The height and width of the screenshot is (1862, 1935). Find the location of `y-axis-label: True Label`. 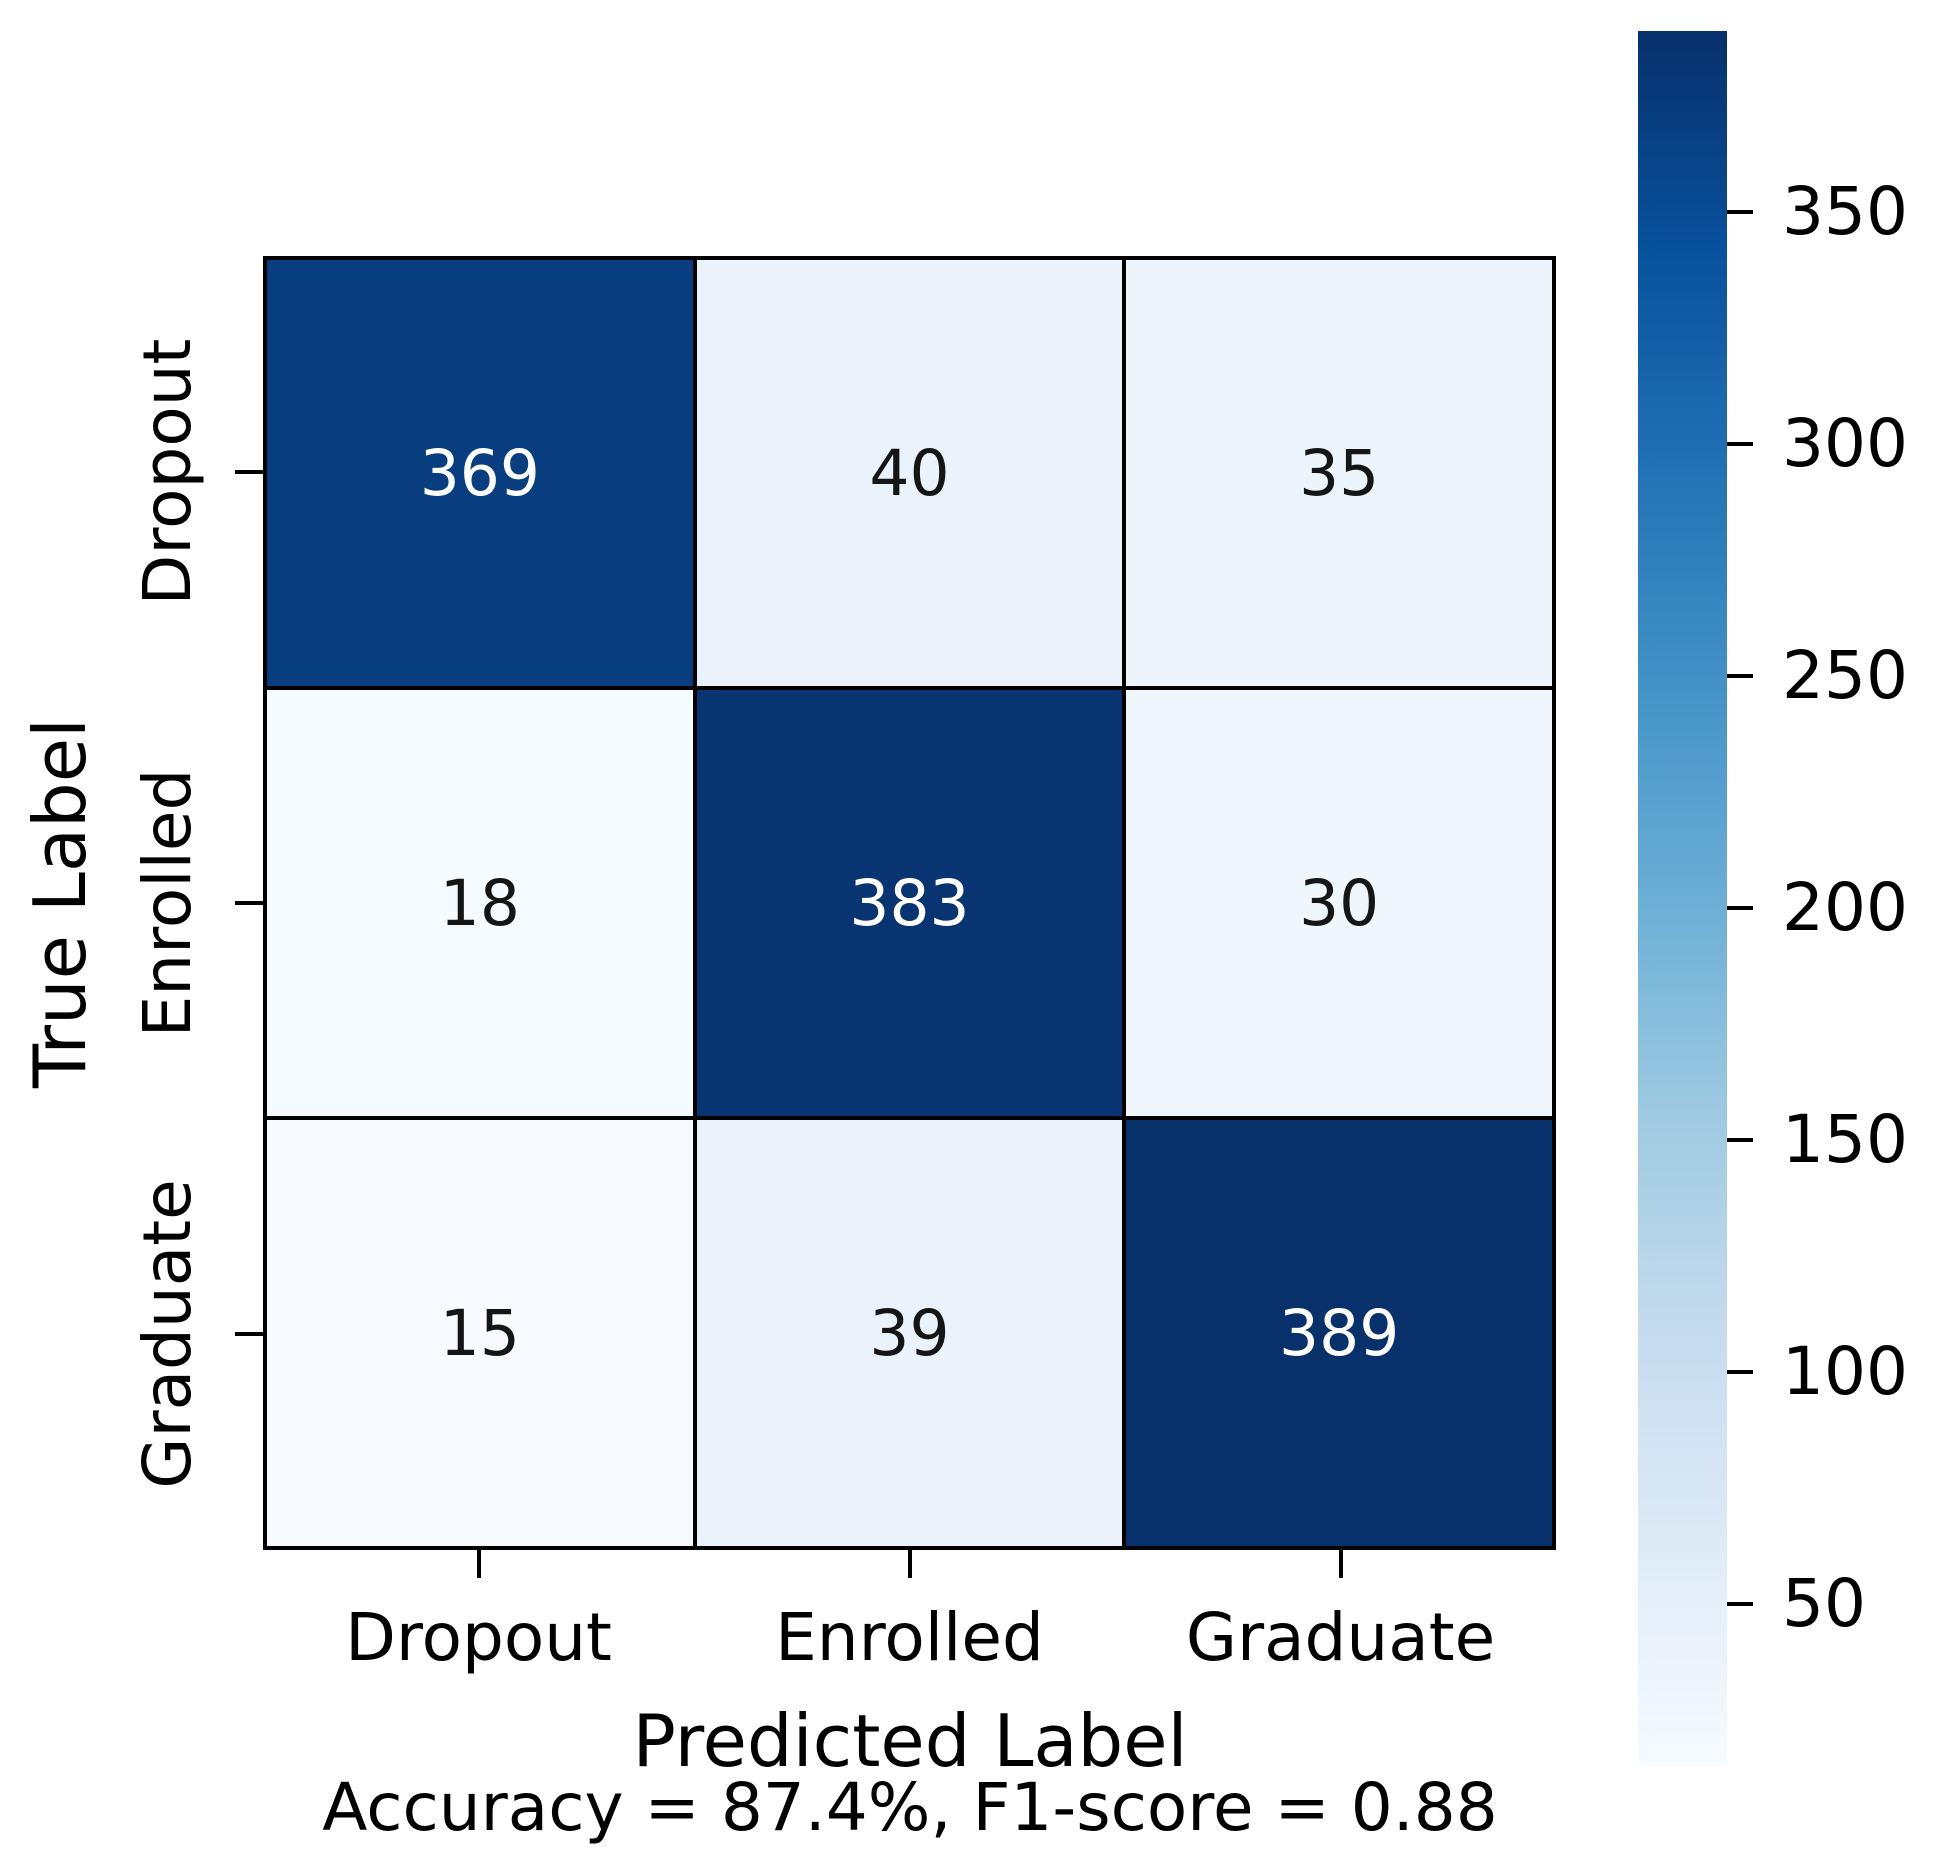

y-axis-label: True Label is located at coordinates (60, 903).